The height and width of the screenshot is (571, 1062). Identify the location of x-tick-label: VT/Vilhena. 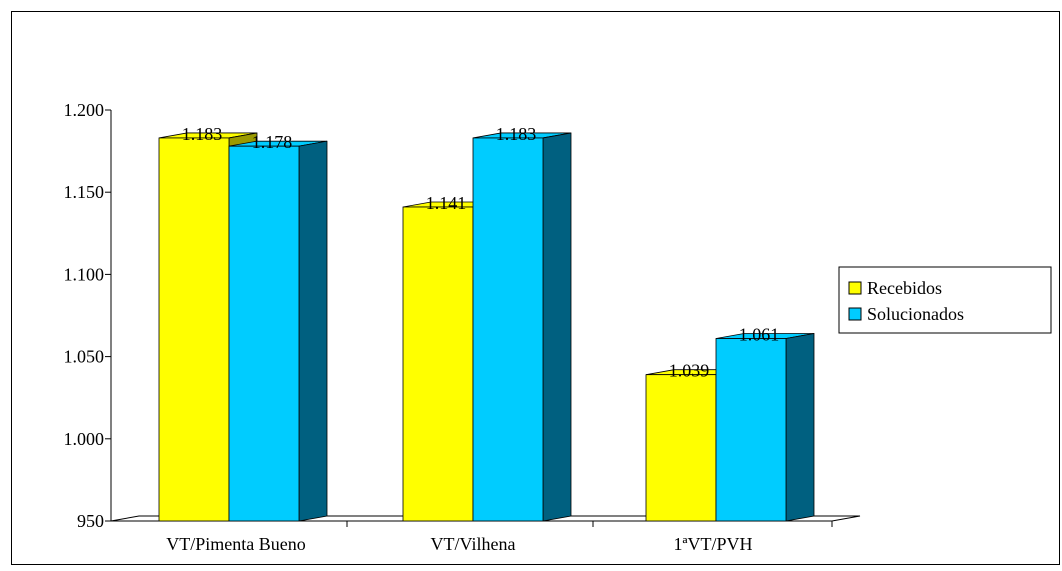
(473, 544).